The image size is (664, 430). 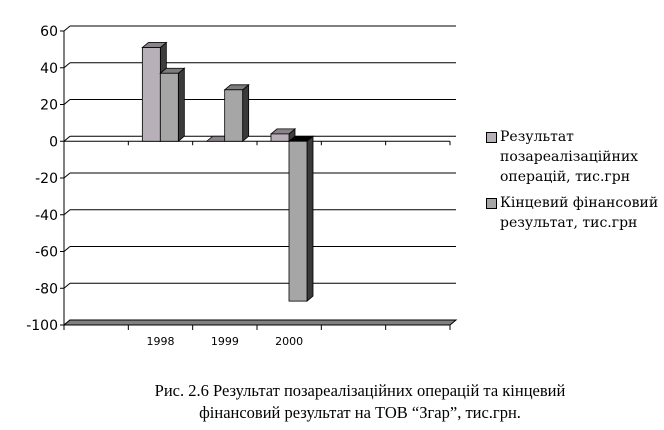 What do you see at coordinates (246, 113) in the screenshot?
I see `bar-side-s2-1999` at bounding box center [246, 113].